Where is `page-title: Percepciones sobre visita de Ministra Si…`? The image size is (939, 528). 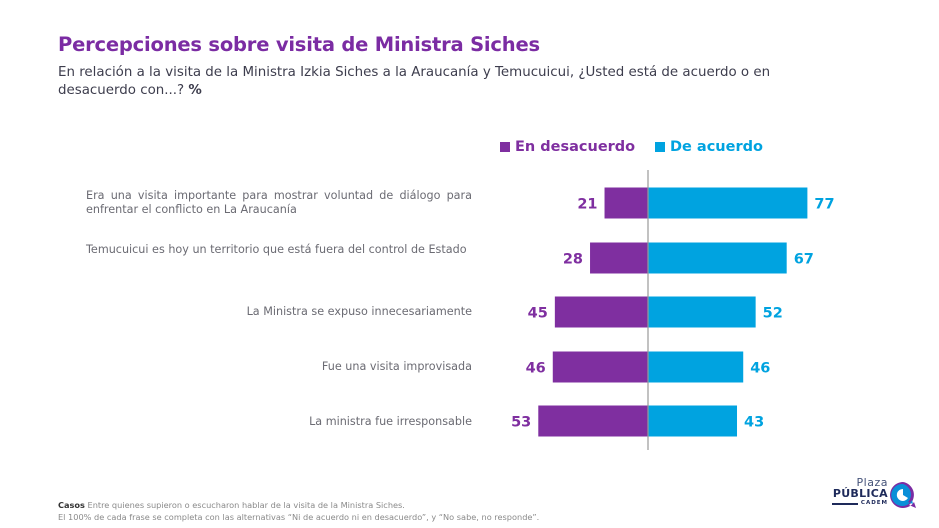 page-title: Percepciones sobre visita de Ministra Si… is located at coordinates (299, 44).